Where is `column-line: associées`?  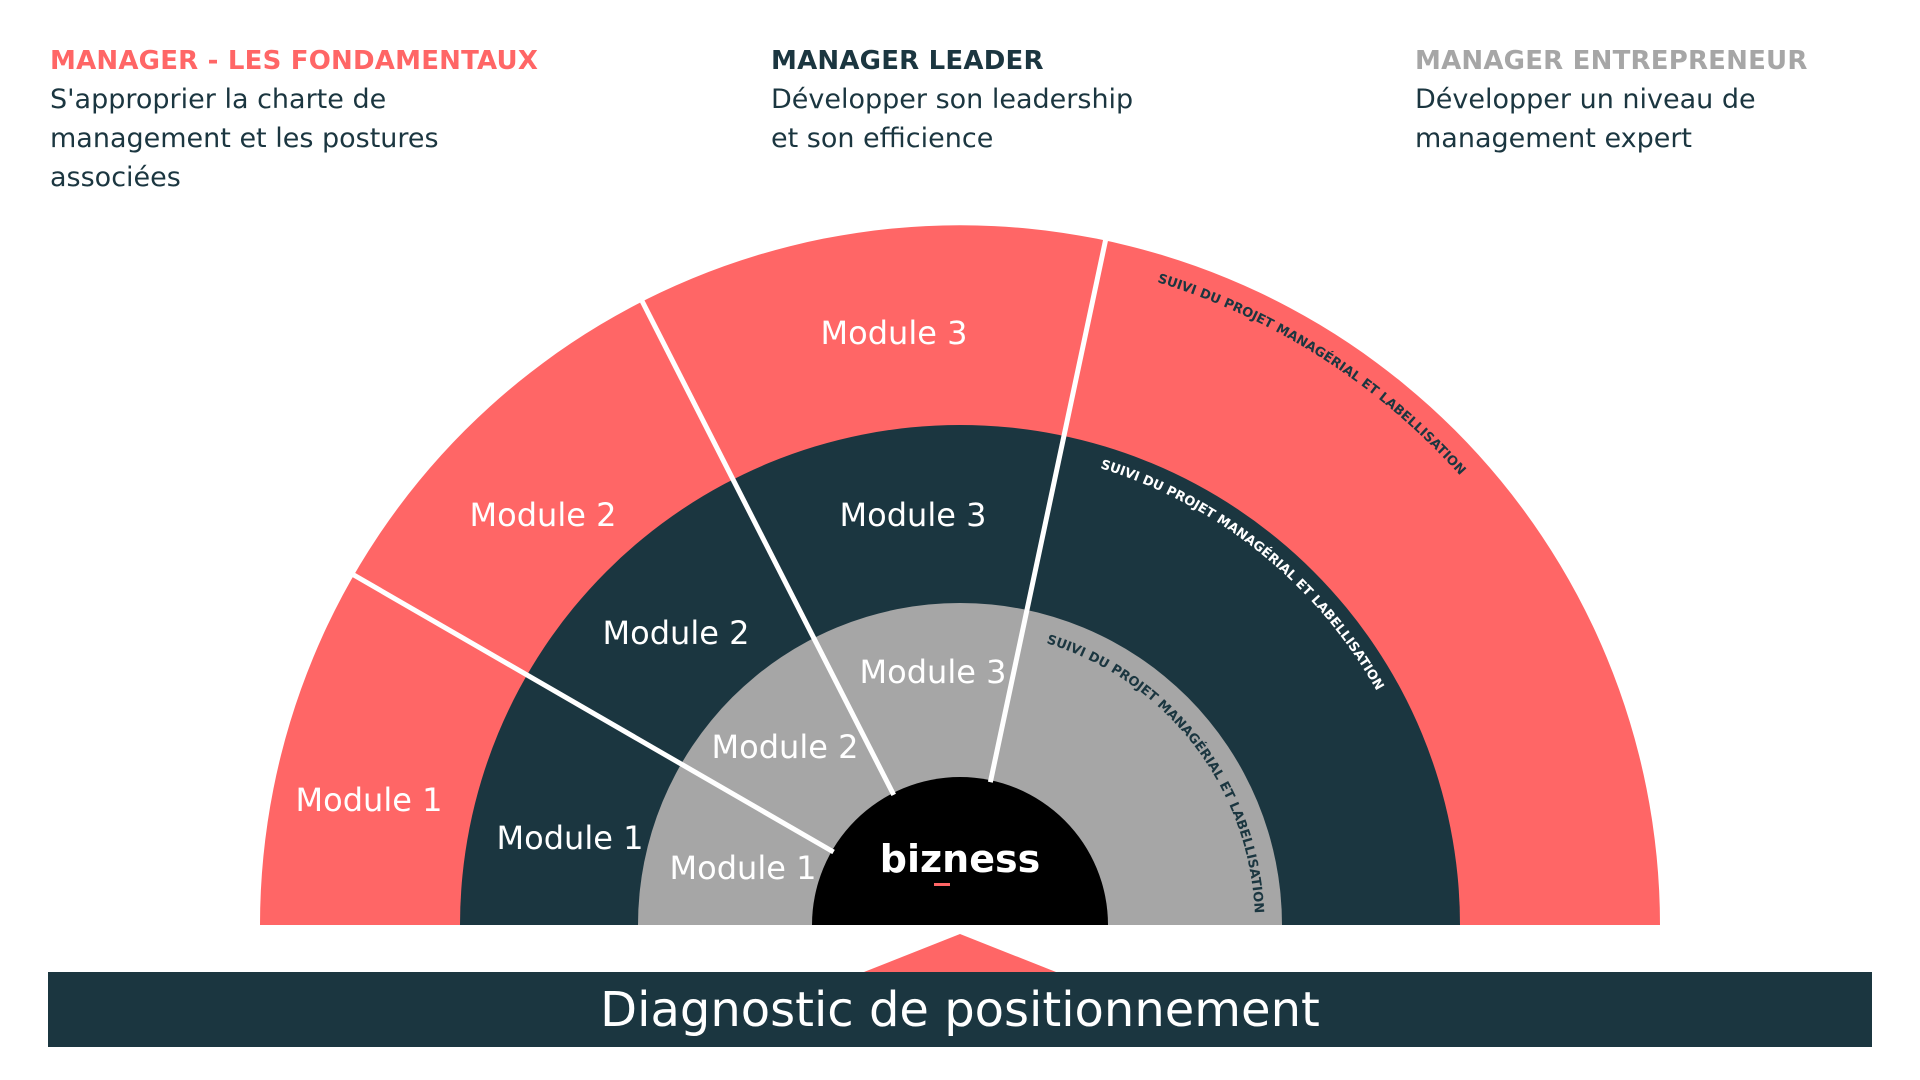 column-line: associées is located at coordinates (115, 177).